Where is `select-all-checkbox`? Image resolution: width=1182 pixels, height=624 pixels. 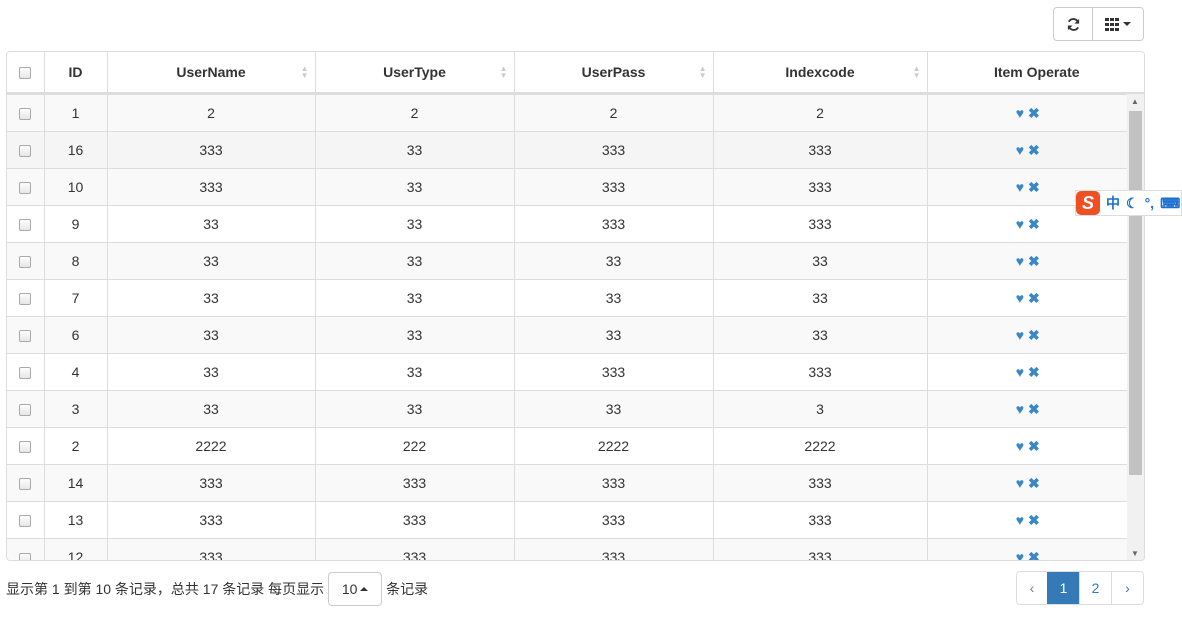 select-all-checkbox is located at coordinates (25, 73).